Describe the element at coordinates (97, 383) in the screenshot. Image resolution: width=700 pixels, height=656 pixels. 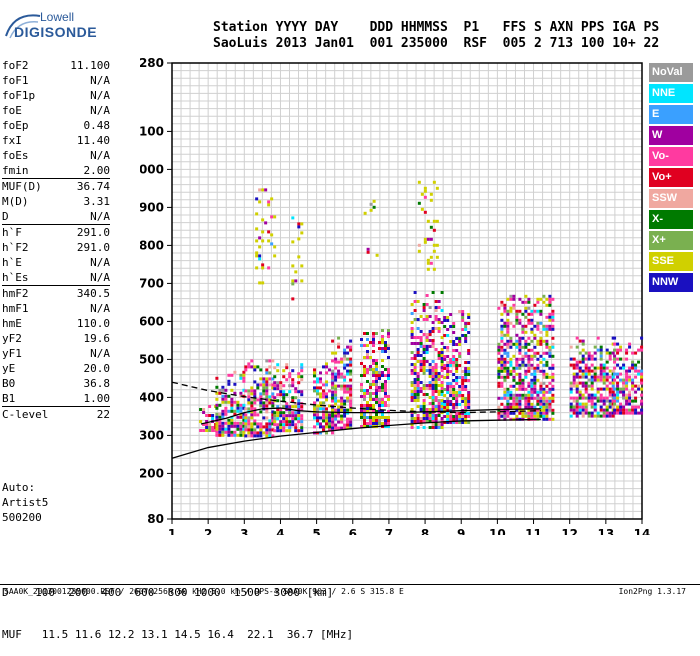
I see `param-value: 36.8` at that location.